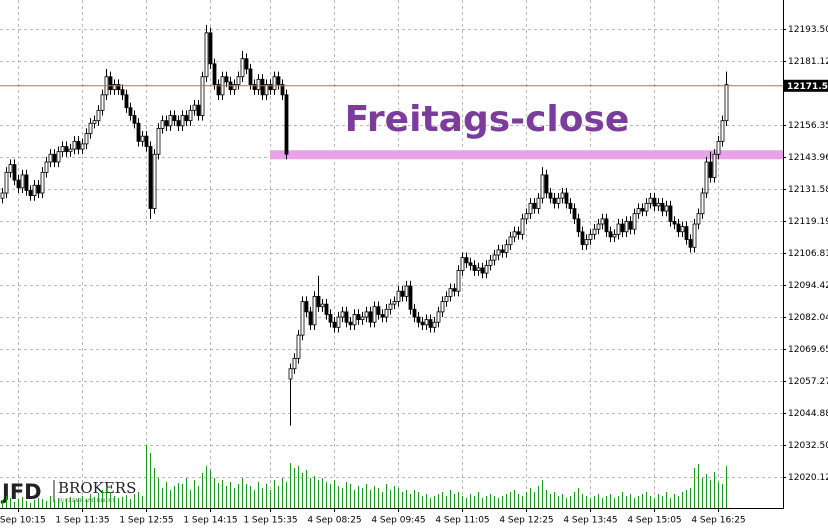 The width and height of the screenshot is (828, 529). I want to click on y-tick-label: 12131.58, so click(808, 190).